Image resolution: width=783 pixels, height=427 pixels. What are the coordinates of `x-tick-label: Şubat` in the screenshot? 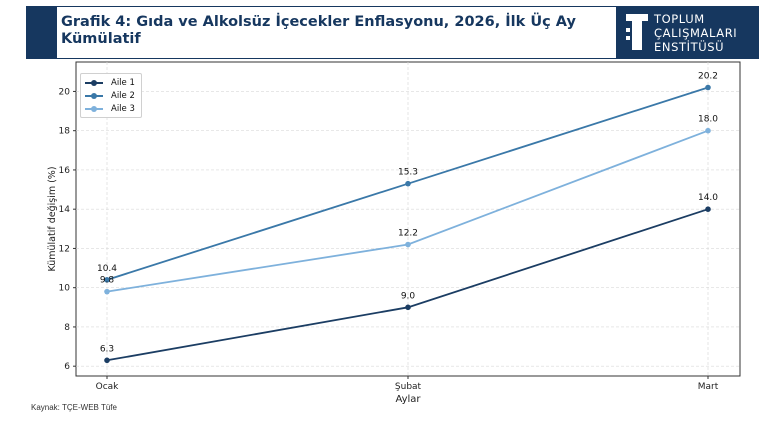 It's located at (408, 387).